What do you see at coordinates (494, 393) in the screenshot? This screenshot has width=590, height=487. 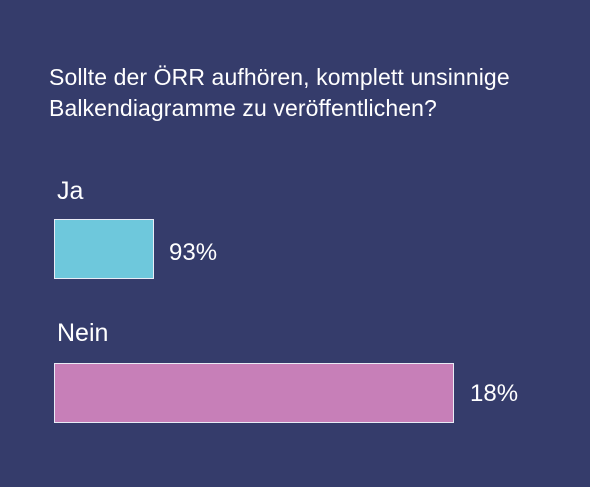 I see `value-label-nein: 18%` at bounding box center [494, 393].